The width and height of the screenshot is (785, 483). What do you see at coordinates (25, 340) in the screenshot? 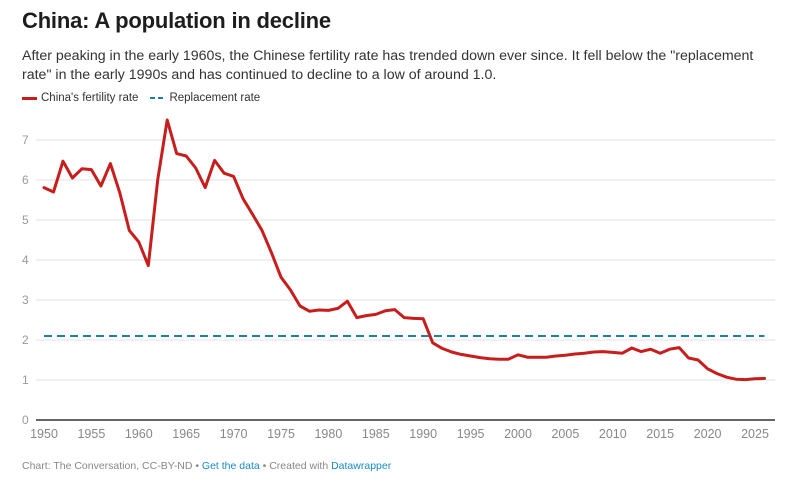
I see `y-tick-label: 2` at bounding box center [25, 340].